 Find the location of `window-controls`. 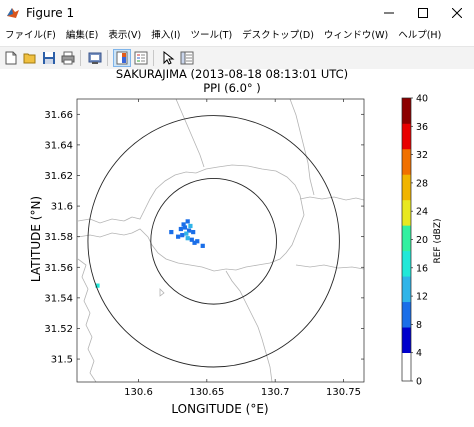

window-controls is located at coordinates (423, 13).